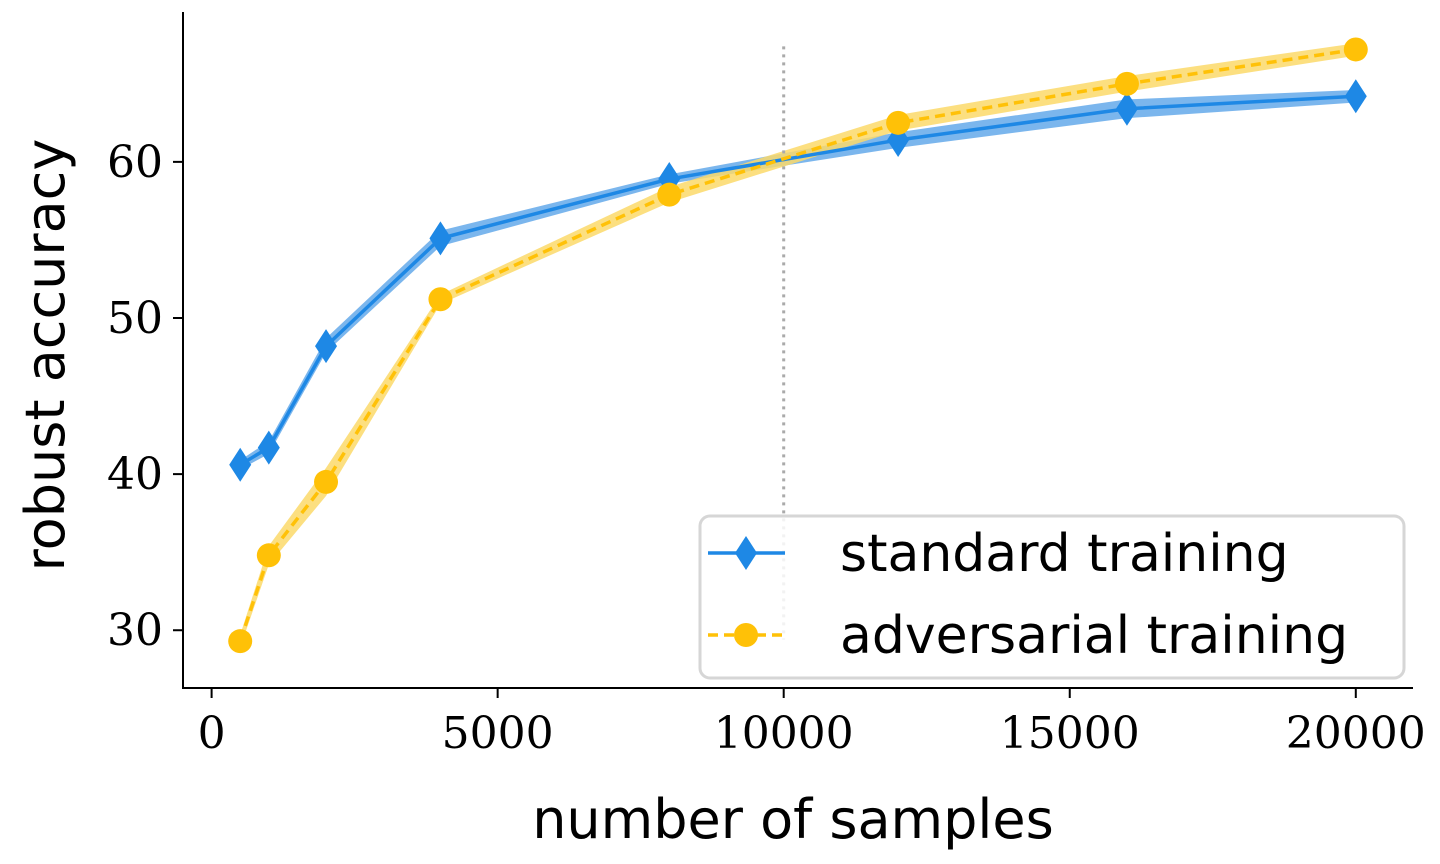  I want to click on legend: standard training adversarial training, so click(1052, 597).